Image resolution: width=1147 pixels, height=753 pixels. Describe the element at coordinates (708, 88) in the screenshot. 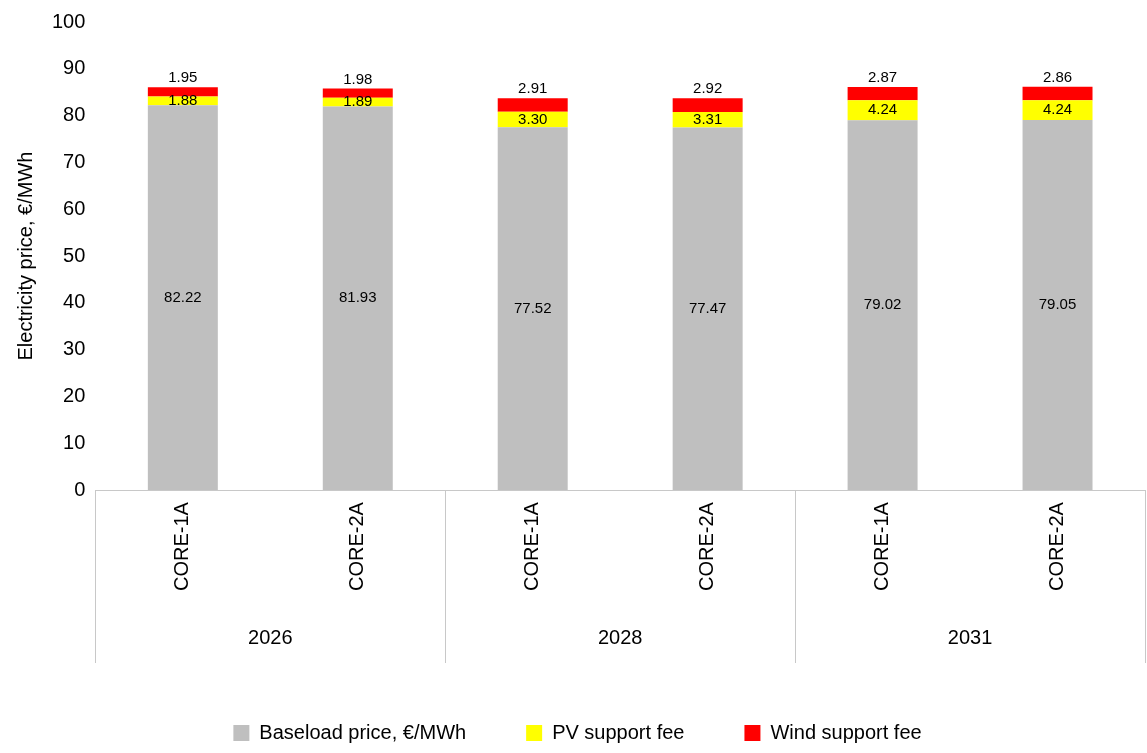

I see `data-label: 2.92` at that location.